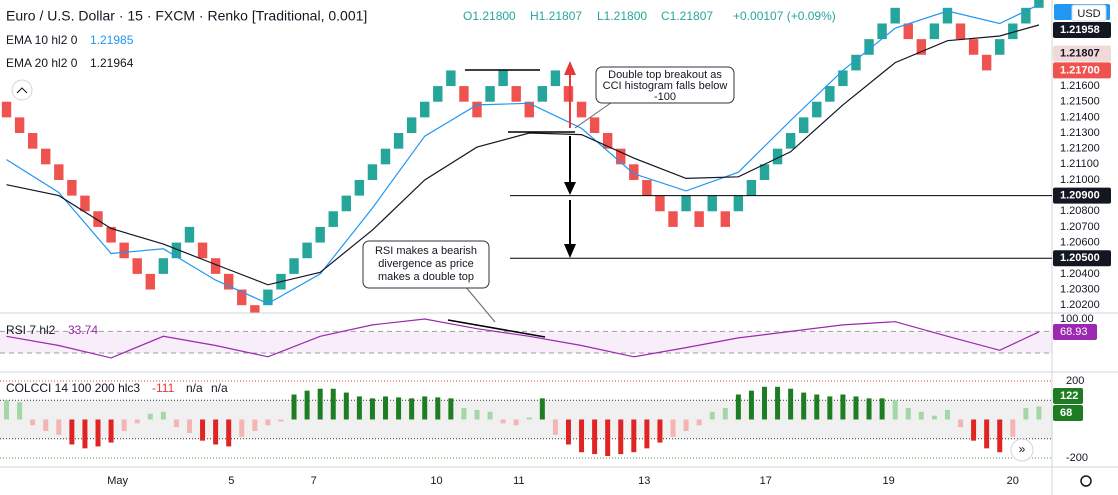  Describe the element at coordinates (687, 16) in the screenshot. I see `ohlc-close: C1.21807` at that location.